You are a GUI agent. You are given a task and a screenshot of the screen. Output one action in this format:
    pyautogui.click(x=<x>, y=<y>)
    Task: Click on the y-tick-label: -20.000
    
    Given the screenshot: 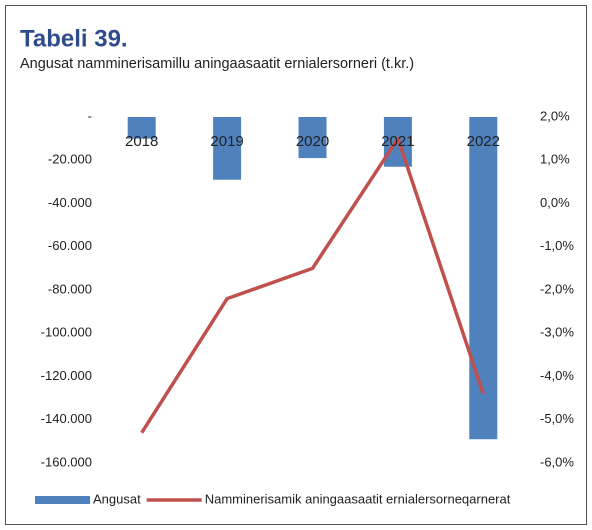 What is the action you would take?
    pyautogui.click(x=70, y=159)
    